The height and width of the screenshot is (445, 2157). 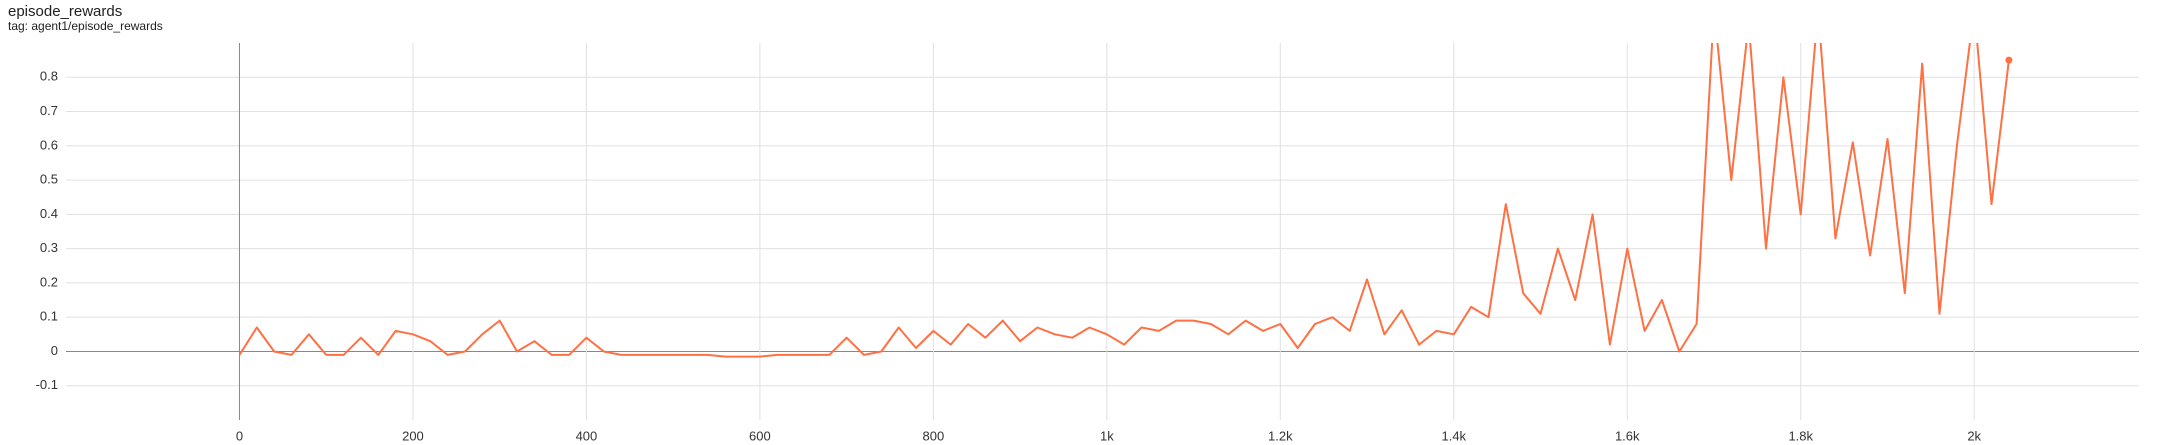 I want to click on y-tick-label: 0.4, so click(x=49, y=213).